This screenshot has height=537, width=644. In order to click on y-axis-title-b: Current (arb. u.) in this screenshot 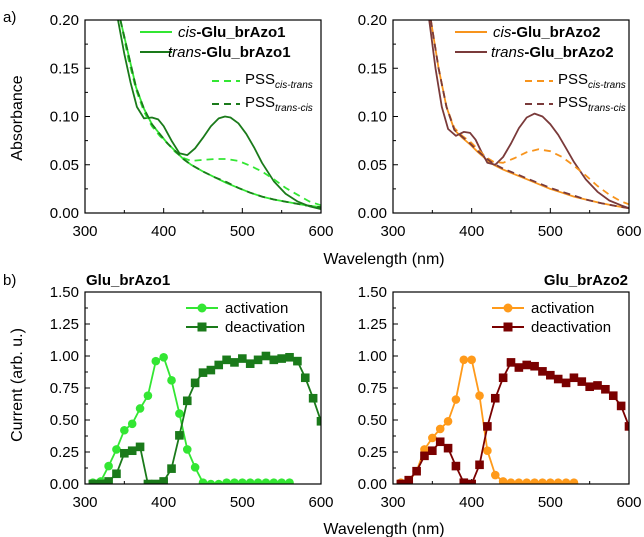, I will do `click(17, 385)`.